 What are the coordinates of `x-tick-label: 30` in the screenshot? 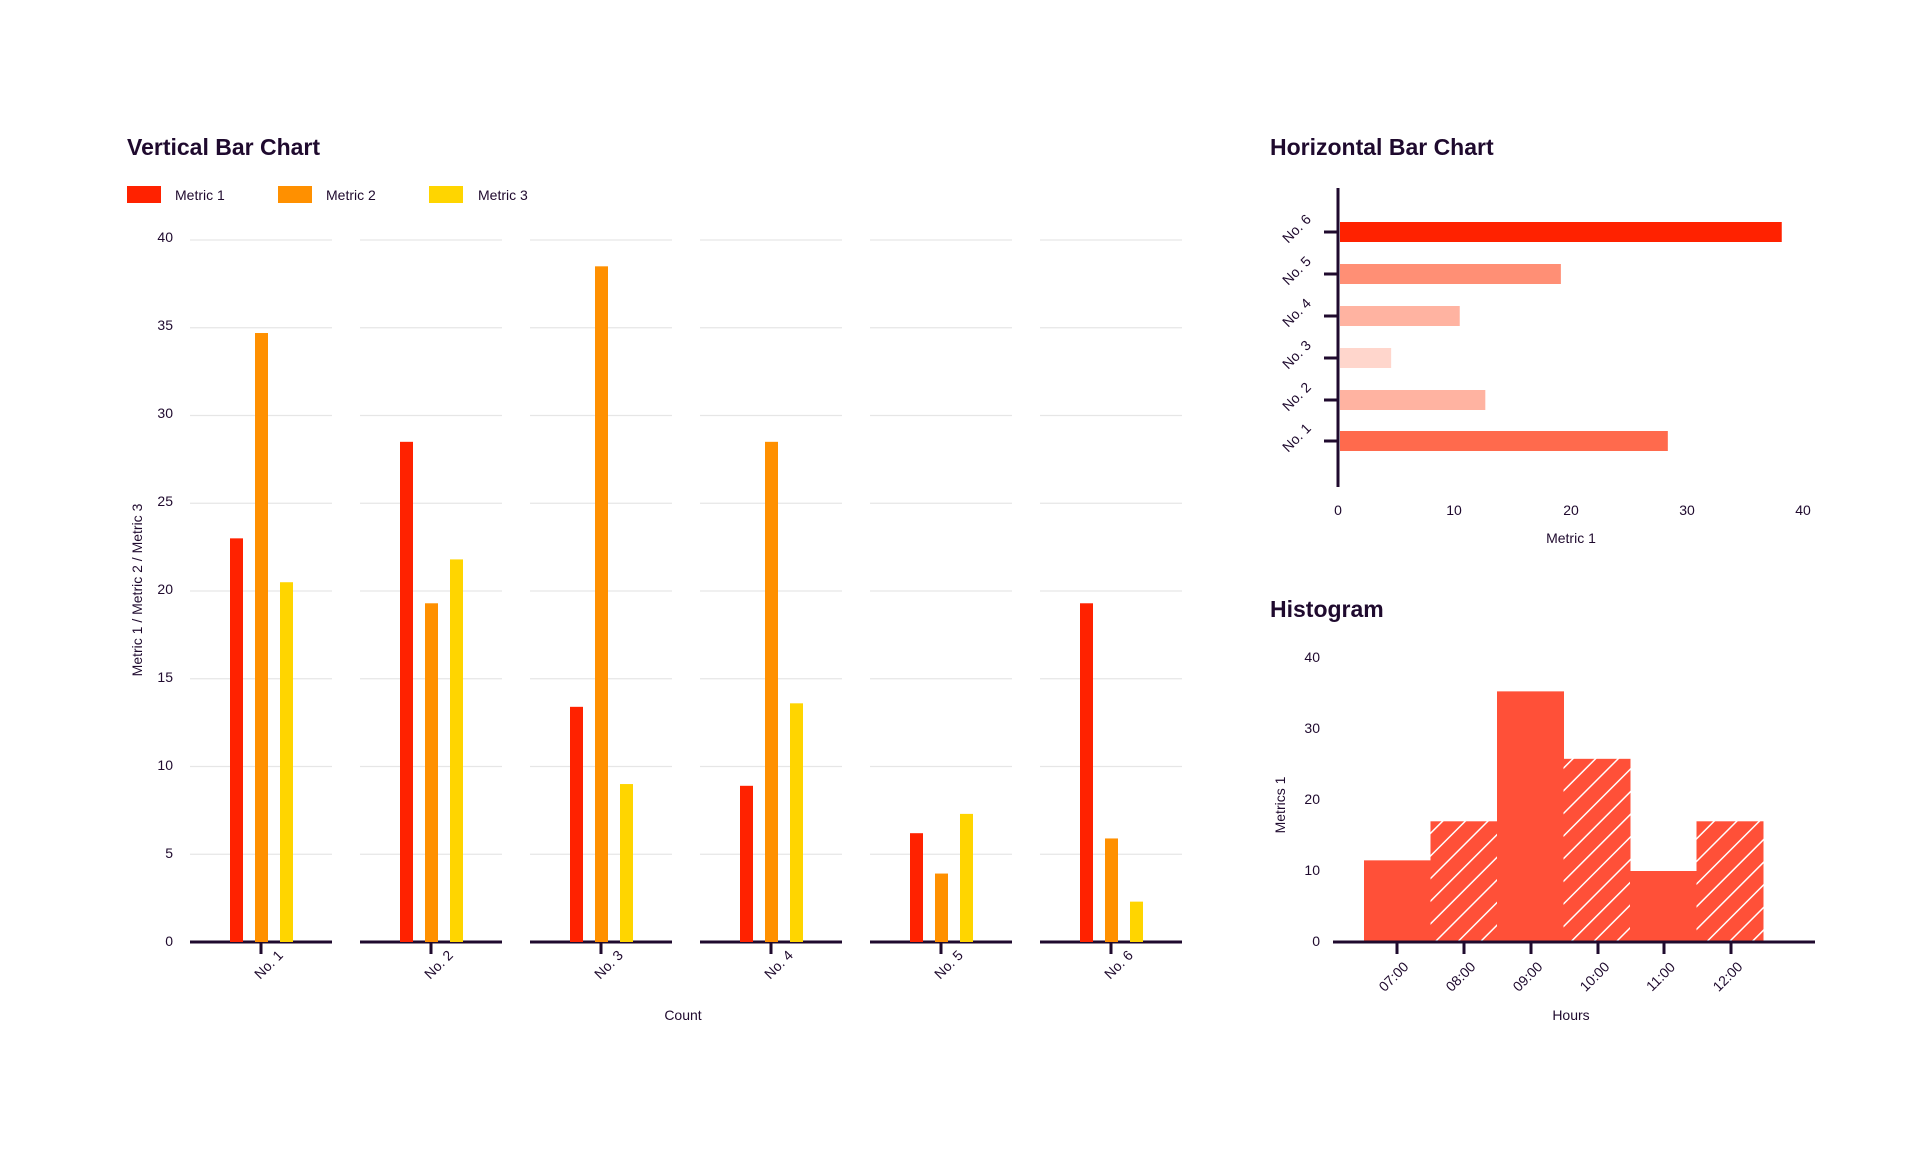 It's located at (1687, 510).